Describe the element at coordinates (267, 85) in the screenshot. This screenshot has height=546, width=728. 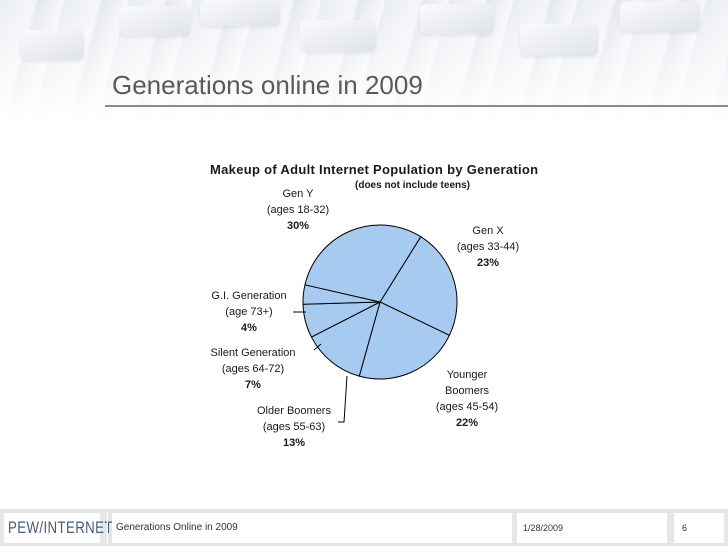
I see `slide-title: Generations online in 2009` at that location.